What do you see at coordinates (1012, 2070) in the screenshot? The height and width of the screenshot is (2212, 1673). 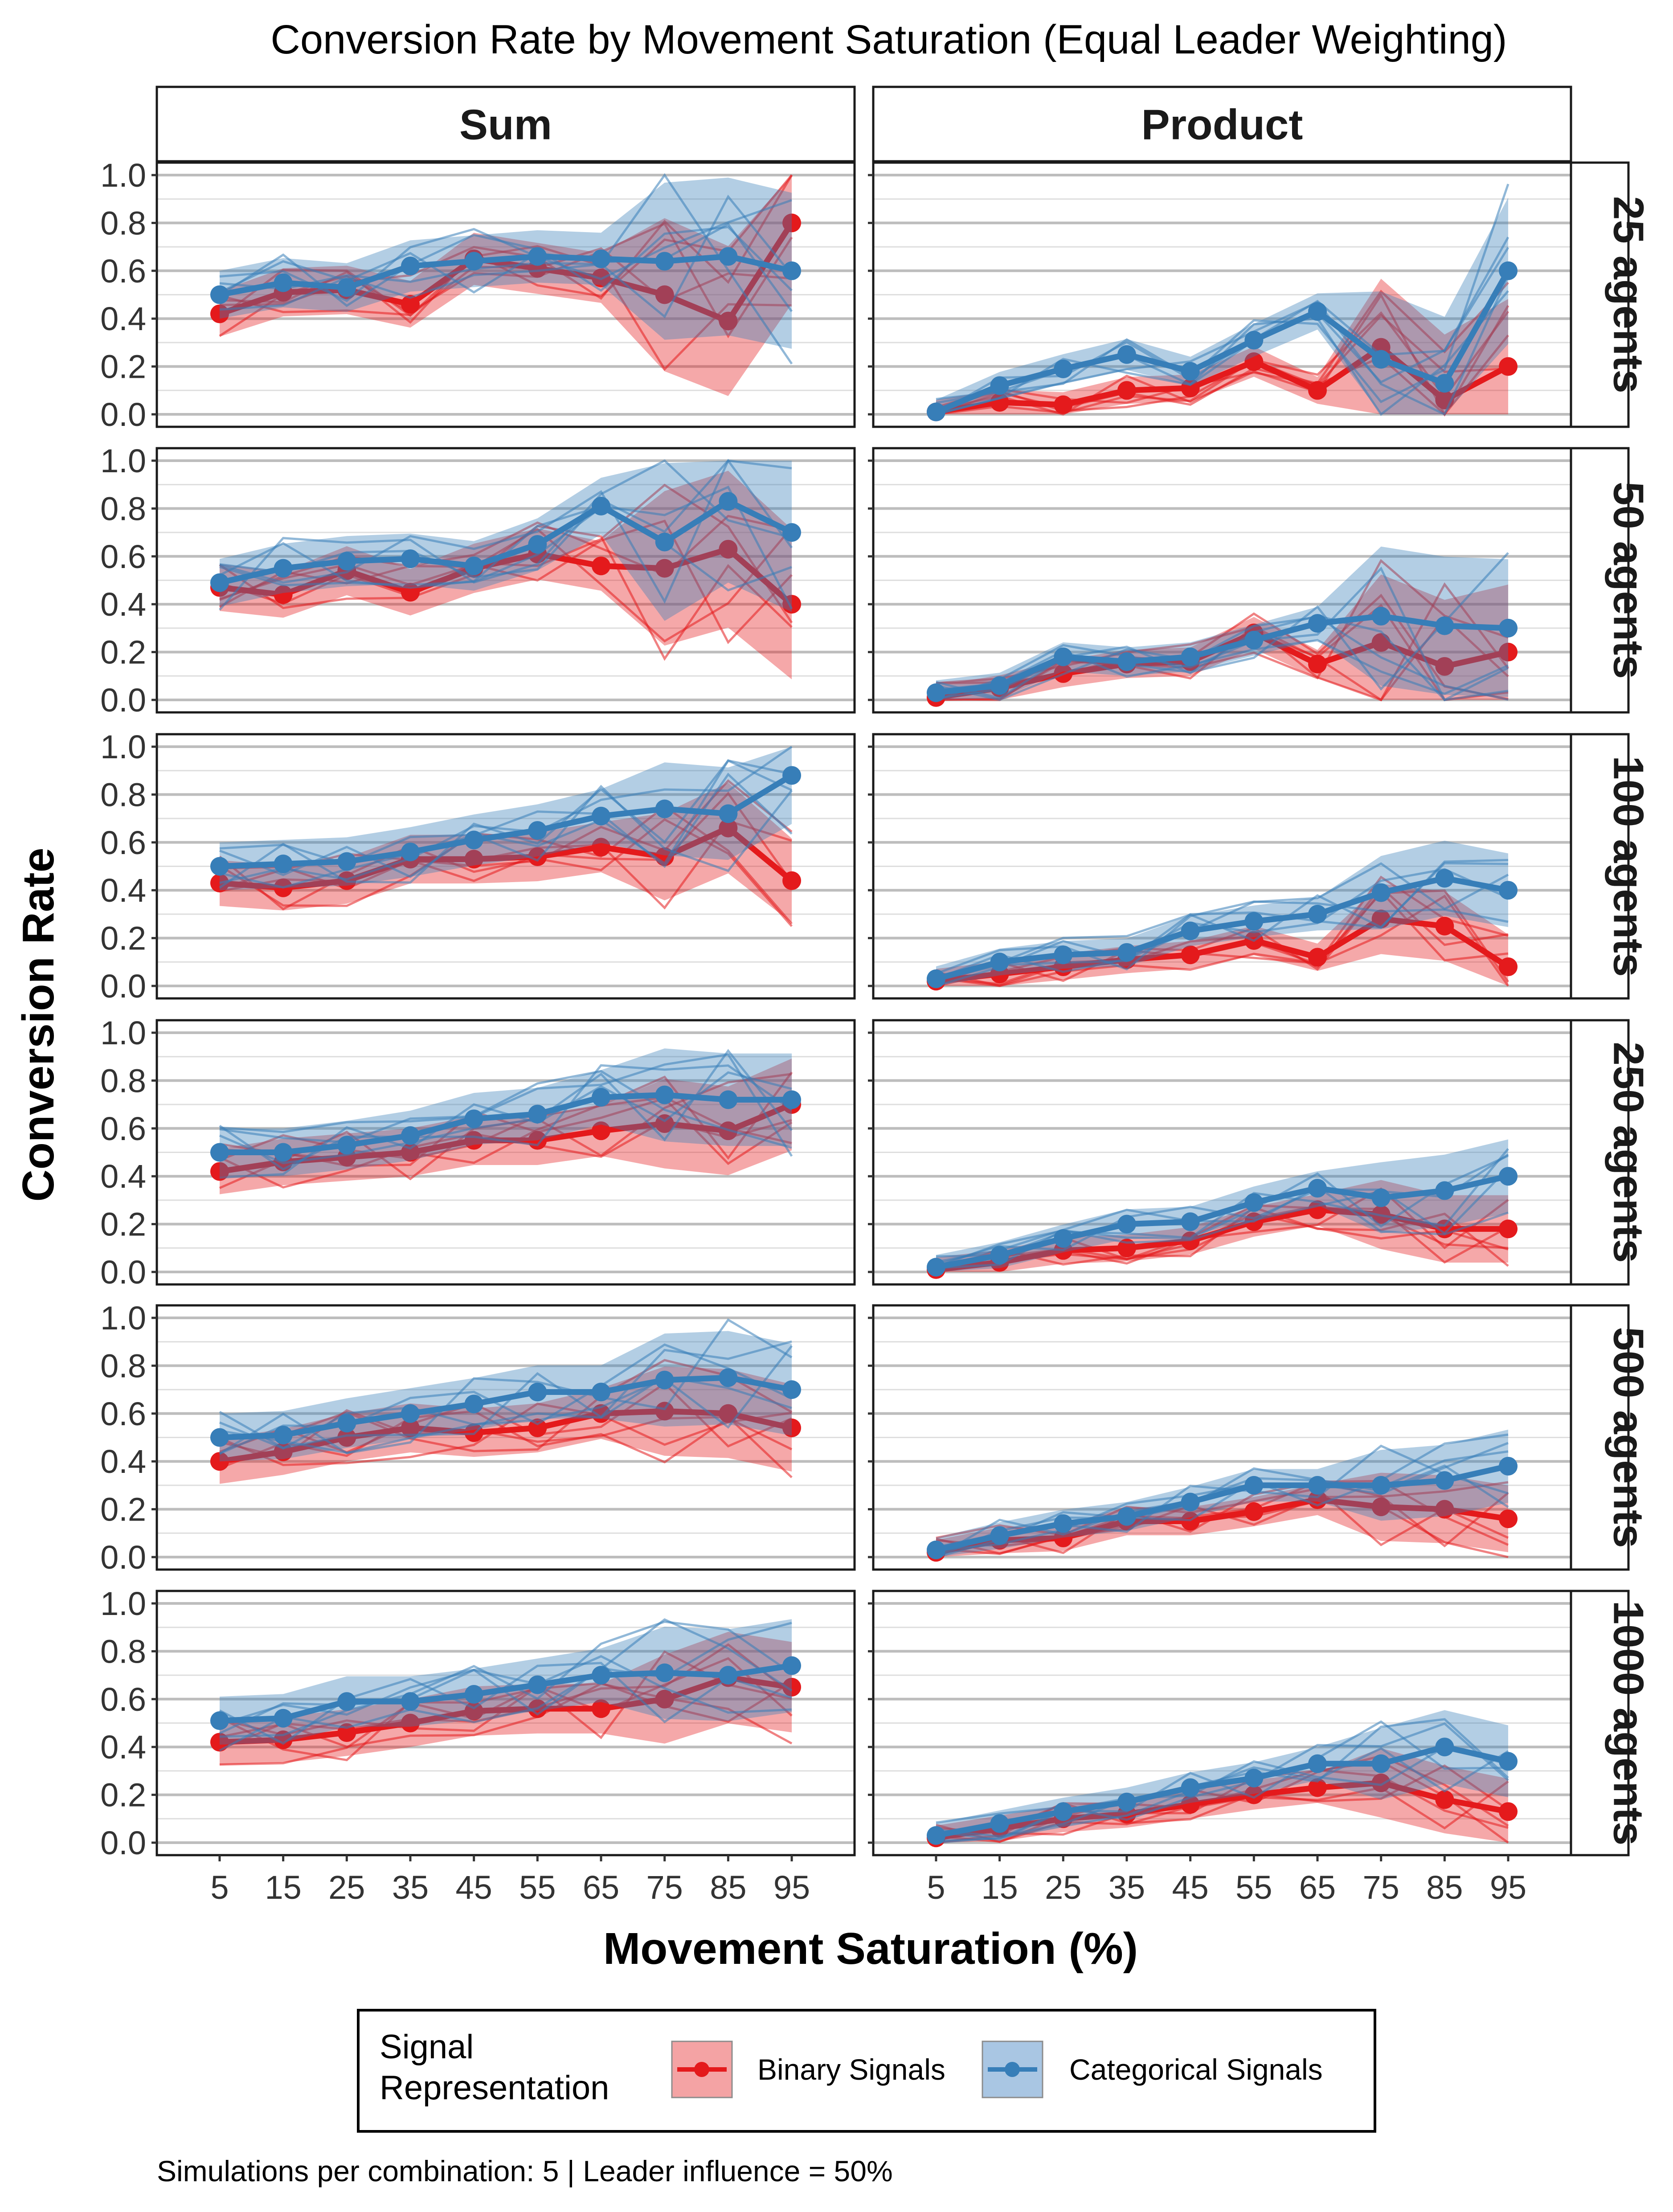 I see `legend-key-categorical-point` at bounding box center [1012, 2070].